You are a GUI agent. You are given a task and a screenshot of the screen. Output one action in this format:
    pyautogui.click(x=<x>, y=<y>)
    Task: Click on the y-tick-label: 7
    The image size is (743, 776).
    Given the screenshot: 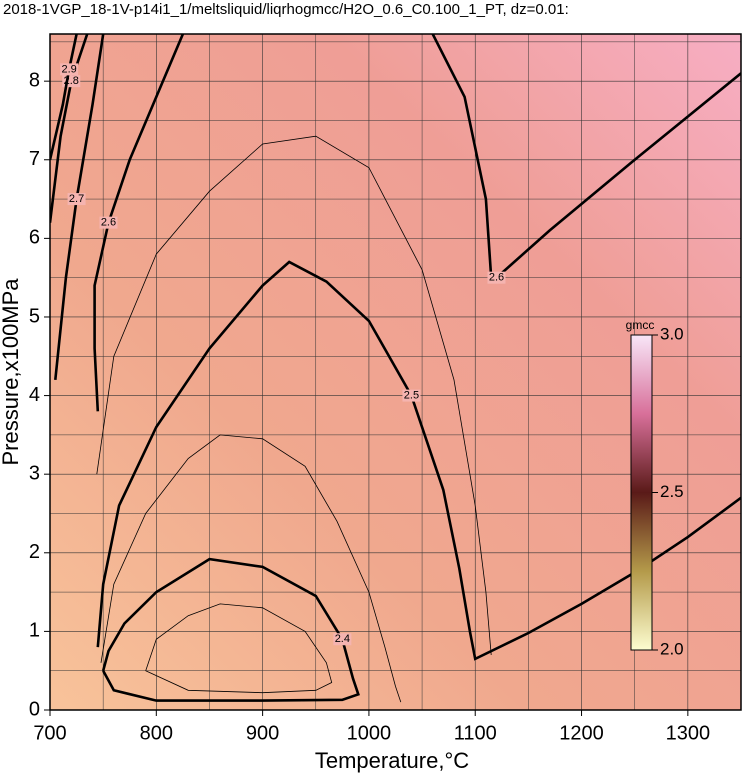 What is the action you would take?
    pyautogui.click(x=34, y=159)
    